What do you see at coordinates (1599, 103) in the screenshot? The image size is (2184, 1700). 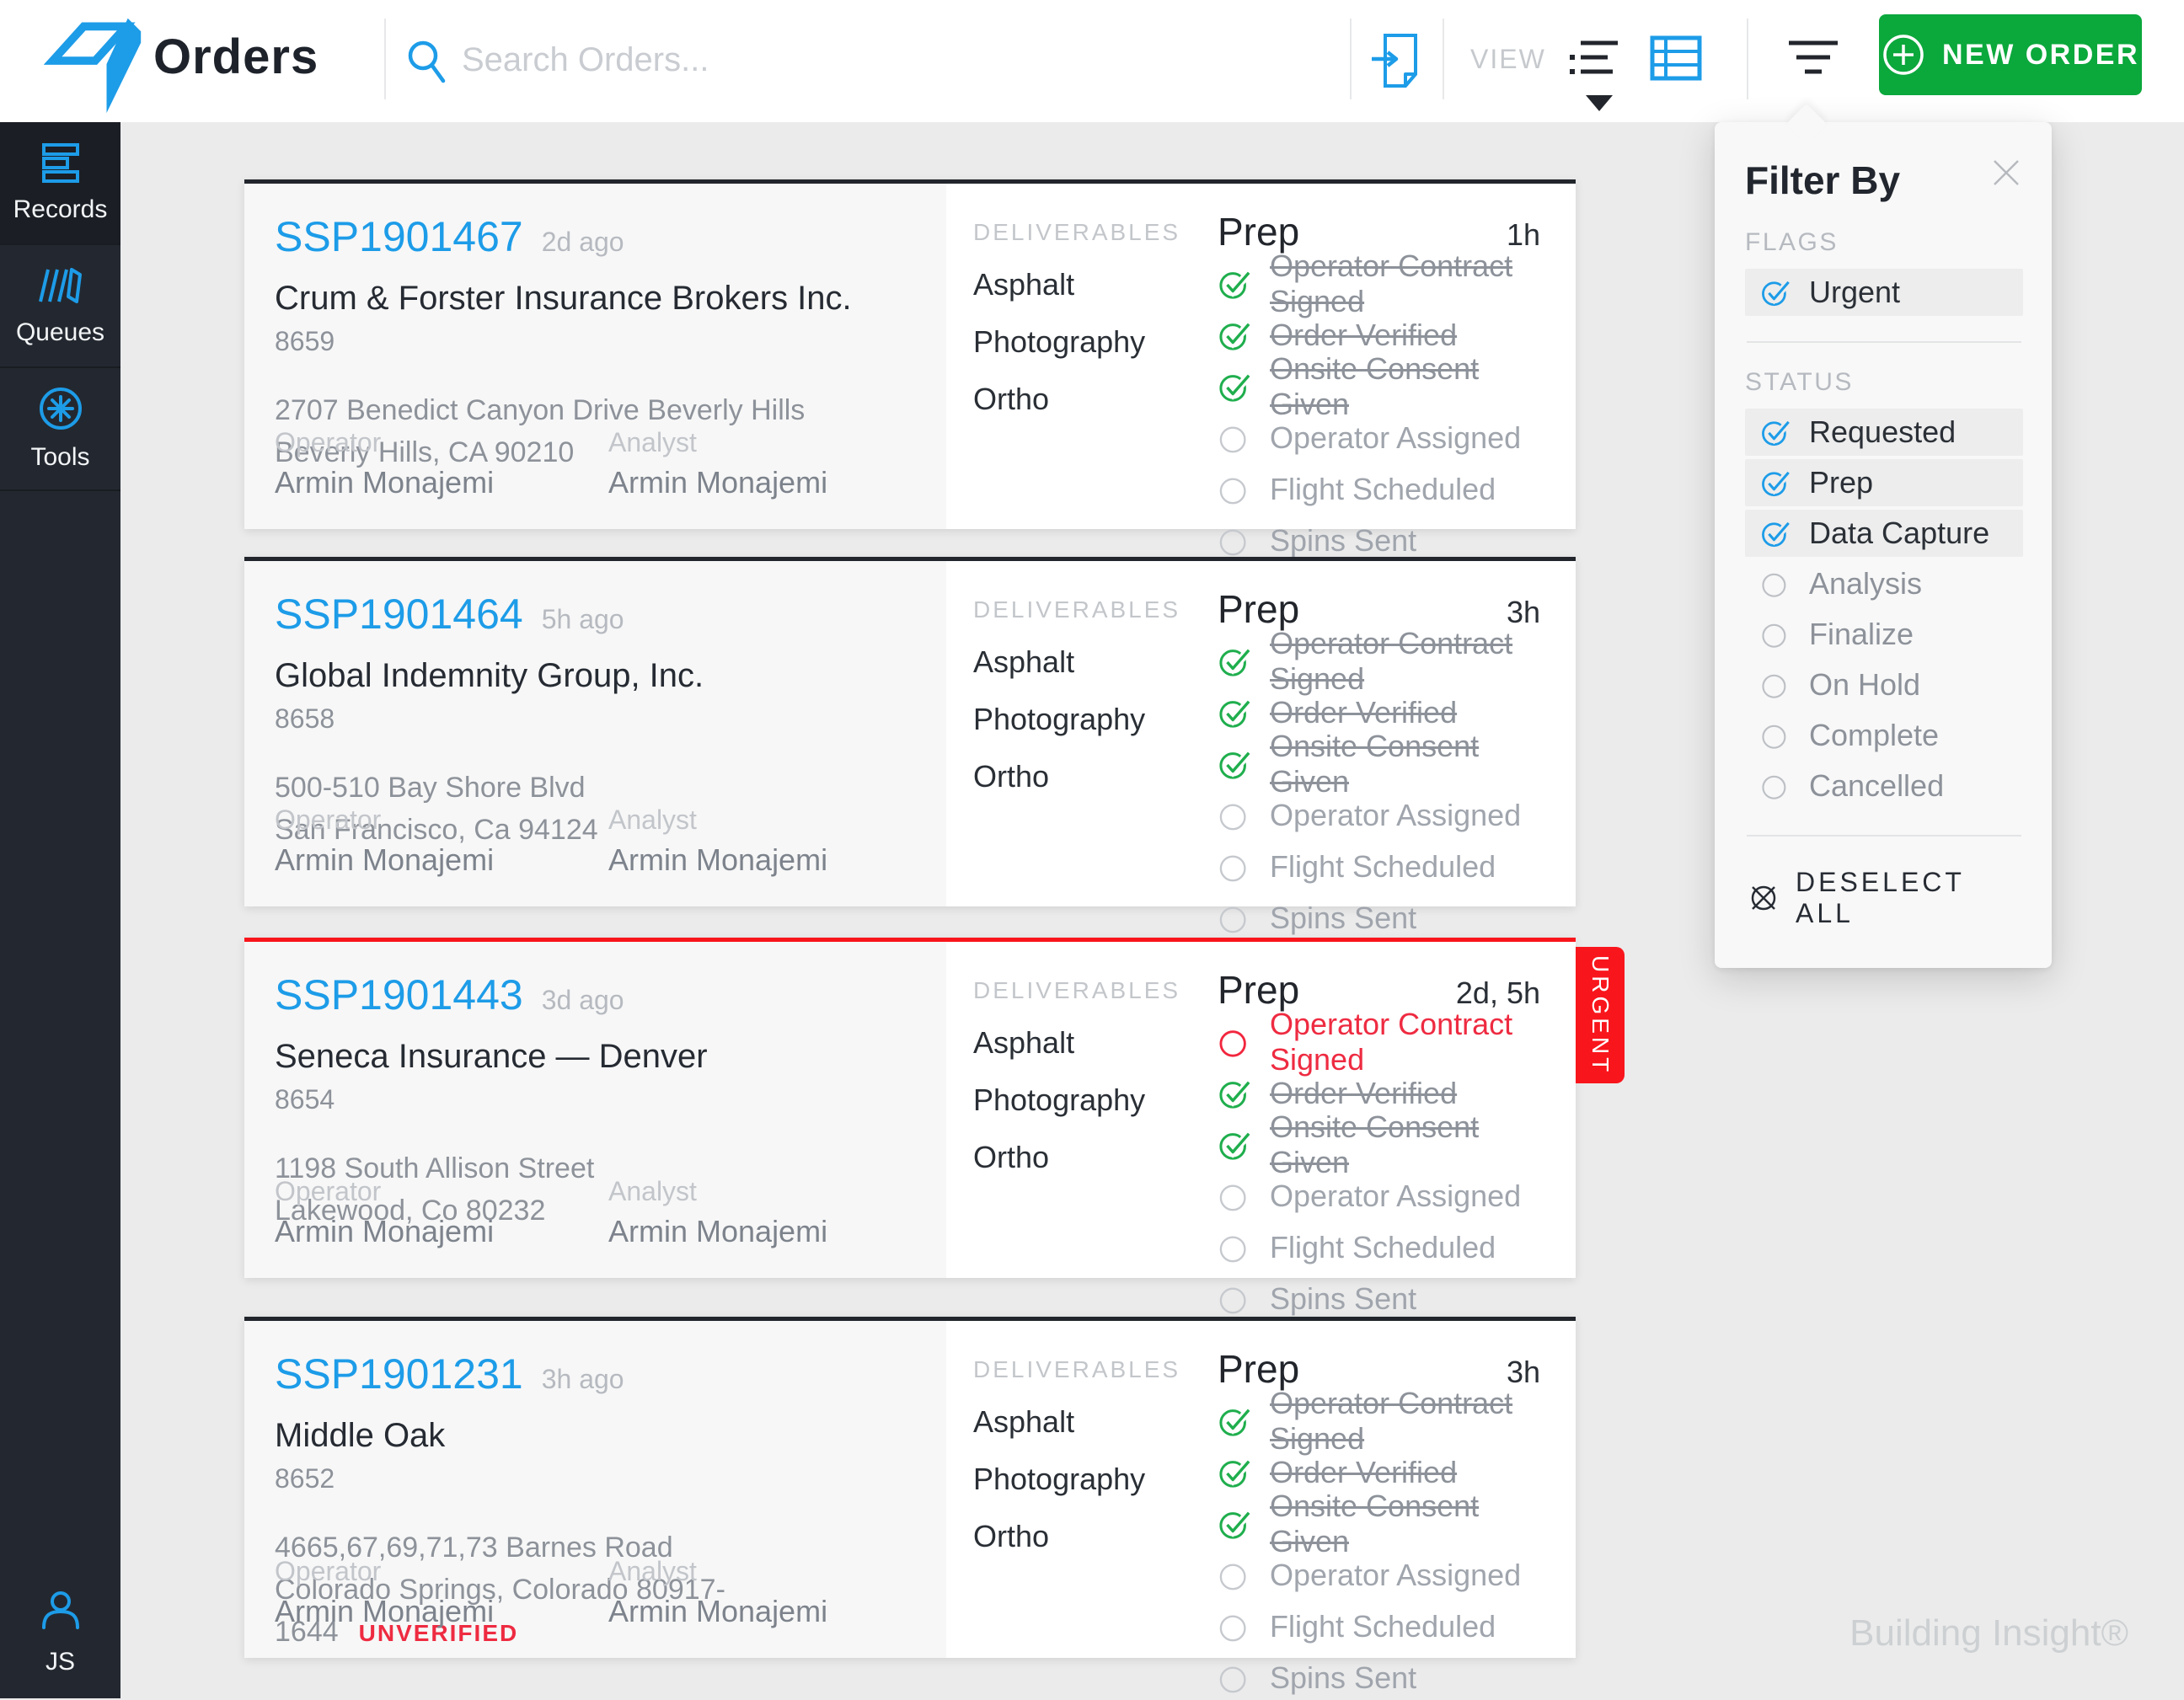 I see `caret-down-icon` at bounding box center [1599, 103].